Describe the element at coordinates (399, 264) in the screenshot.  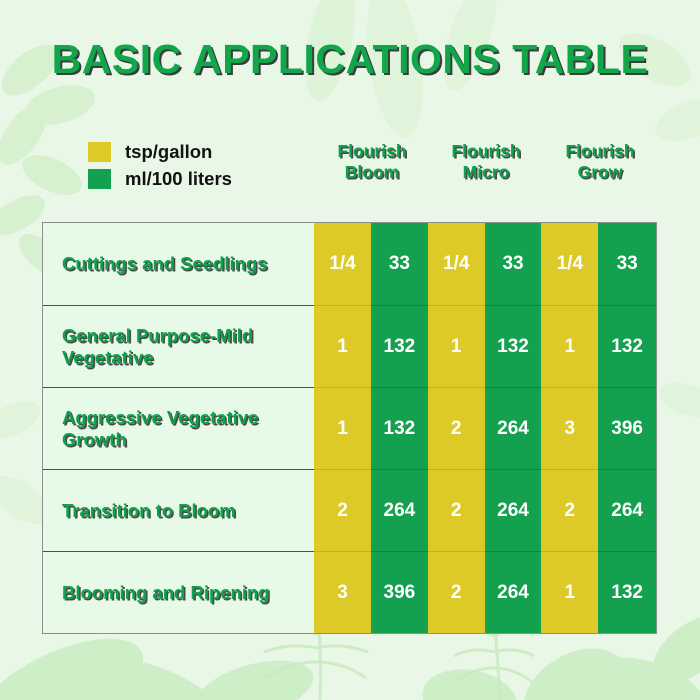
I see `cell-bloom-ml: 33` at that location.